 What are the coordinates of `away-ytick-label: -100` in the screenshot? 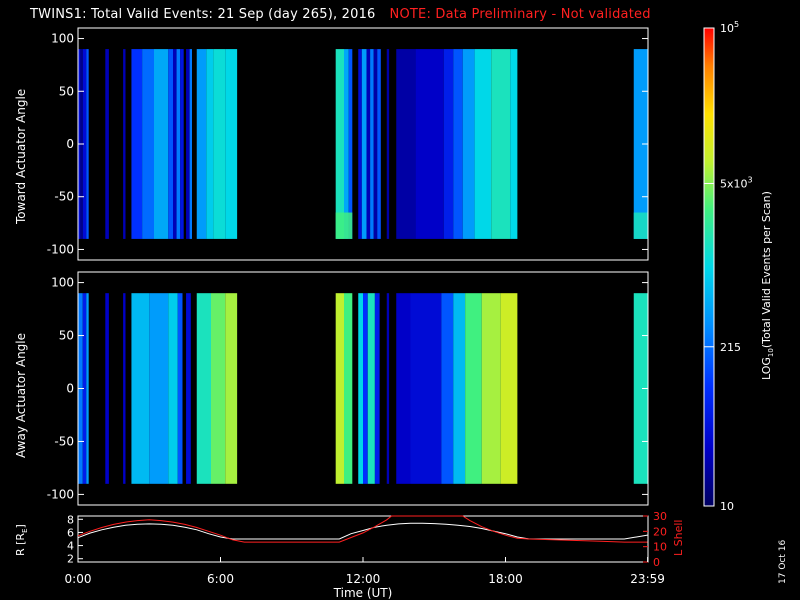 It's located at (60, 494).